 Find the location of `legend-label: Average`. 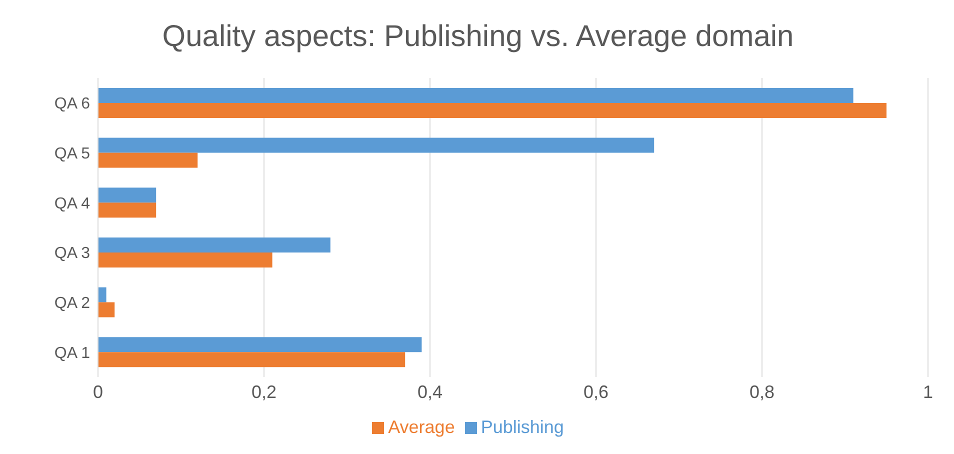

legend-label: Average is located at coordinates (421, 427).